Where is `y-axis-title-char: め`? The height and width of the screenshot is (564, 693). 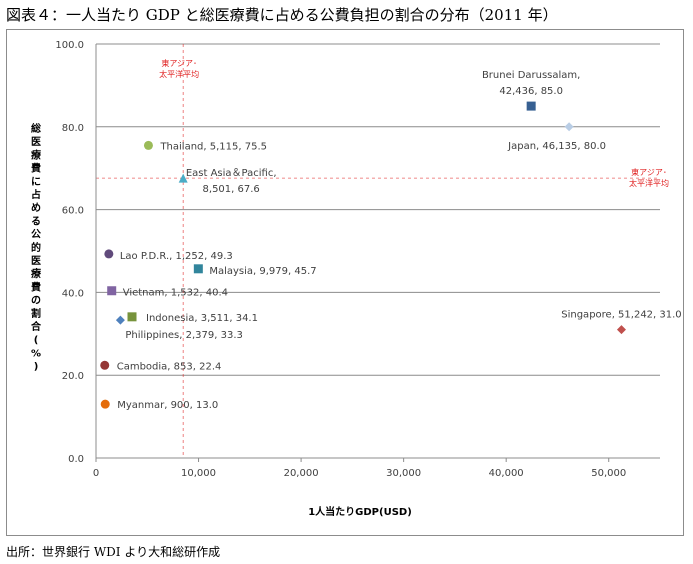 y-axis-title-char: め is located at coordinates (36, 208).